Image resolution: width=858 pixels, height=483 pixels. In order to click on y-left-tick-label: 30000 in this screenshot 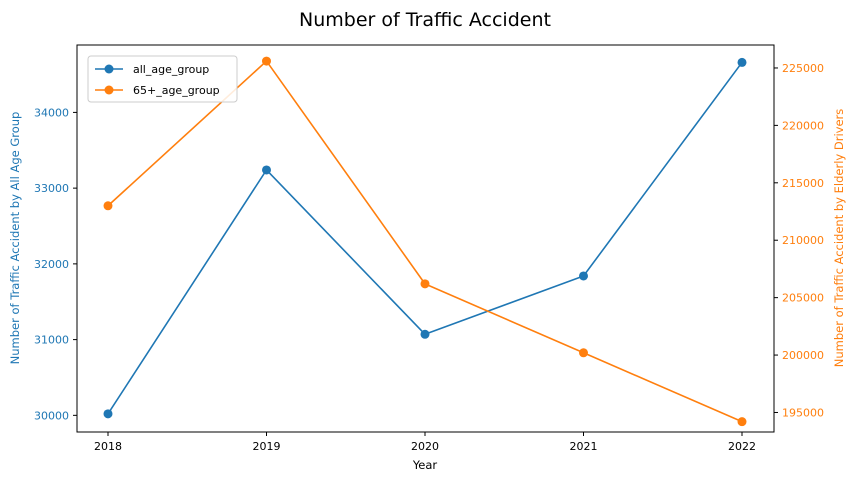, I will do `click(51, 415)`.